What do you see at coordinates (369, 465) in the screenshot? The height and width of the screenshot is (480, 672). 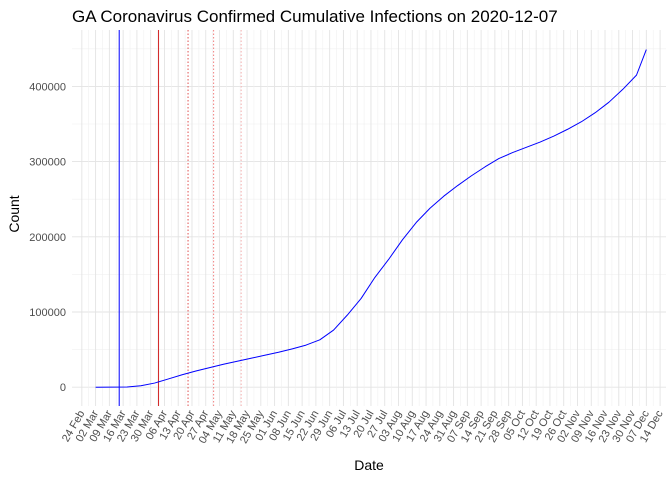 I see `x-axis-title: Date` at bounding box center [369, 465].